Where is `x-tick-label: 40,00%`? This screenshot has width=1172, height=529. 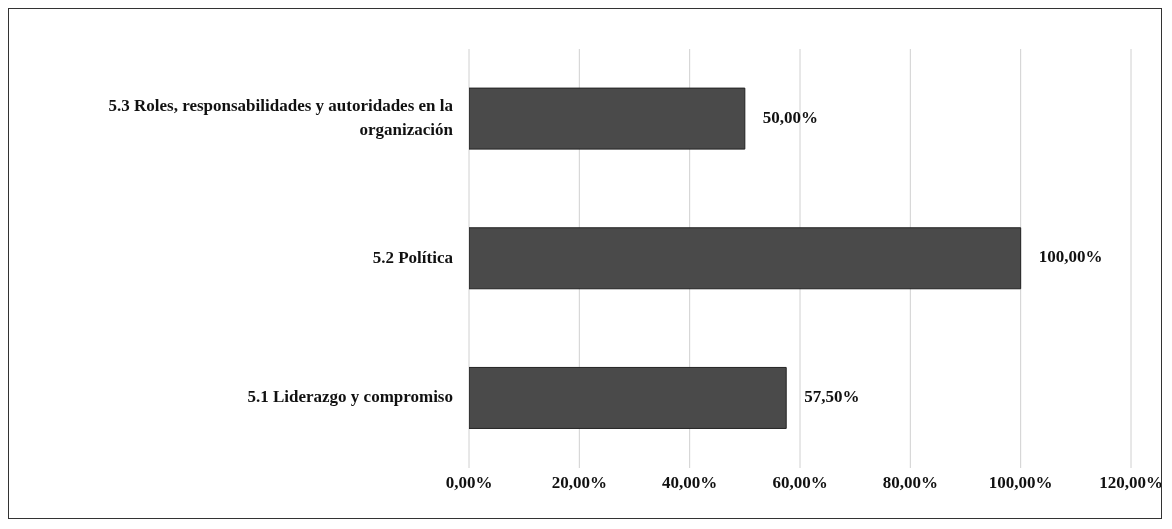 x-tick-label: 40,00% is located at coordinates (690, 483).